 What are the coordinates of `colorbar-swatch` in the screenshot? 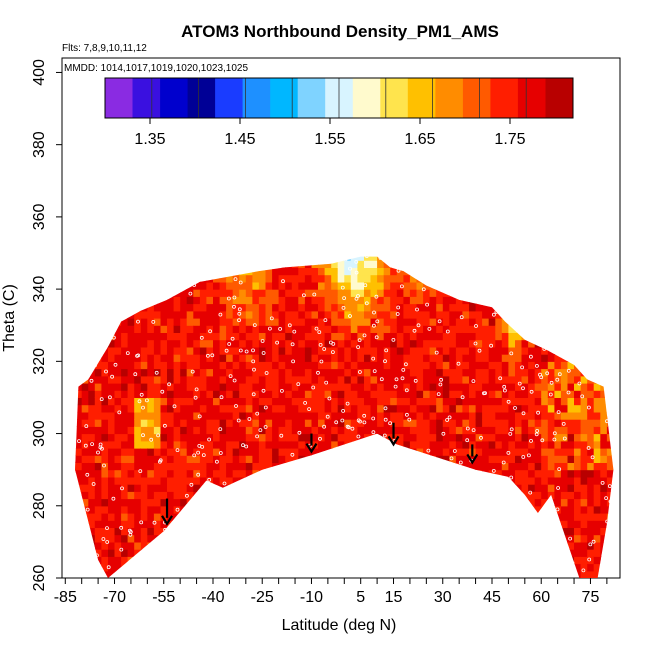 It's located at (311, 98).